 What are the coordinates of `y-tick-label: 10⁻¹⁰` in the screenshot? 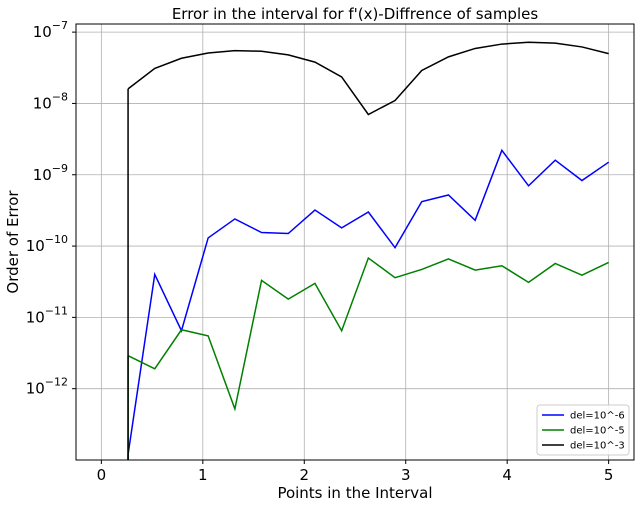 It's located at (47, 244).